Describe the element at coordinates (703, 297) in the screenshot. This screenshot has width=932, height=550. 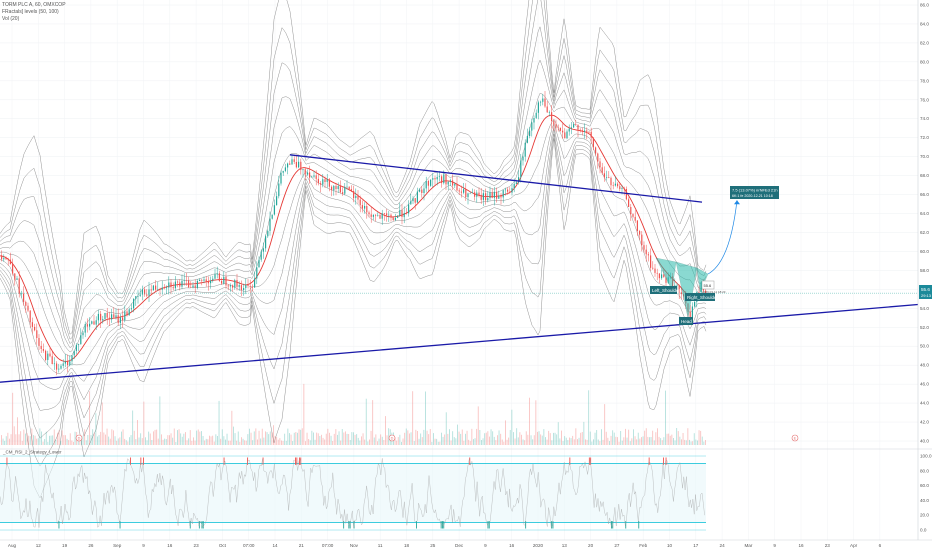
I see `right-shoulder-label: Right_Shoulder` at that location.